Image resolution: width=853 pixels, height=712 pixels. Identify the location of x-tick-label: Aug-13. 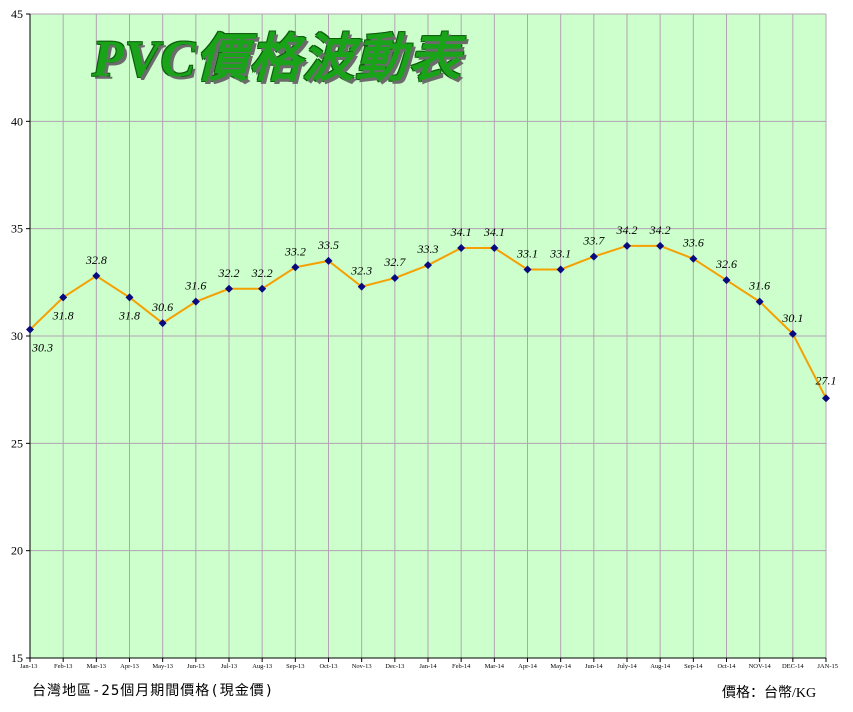
(262, 666).